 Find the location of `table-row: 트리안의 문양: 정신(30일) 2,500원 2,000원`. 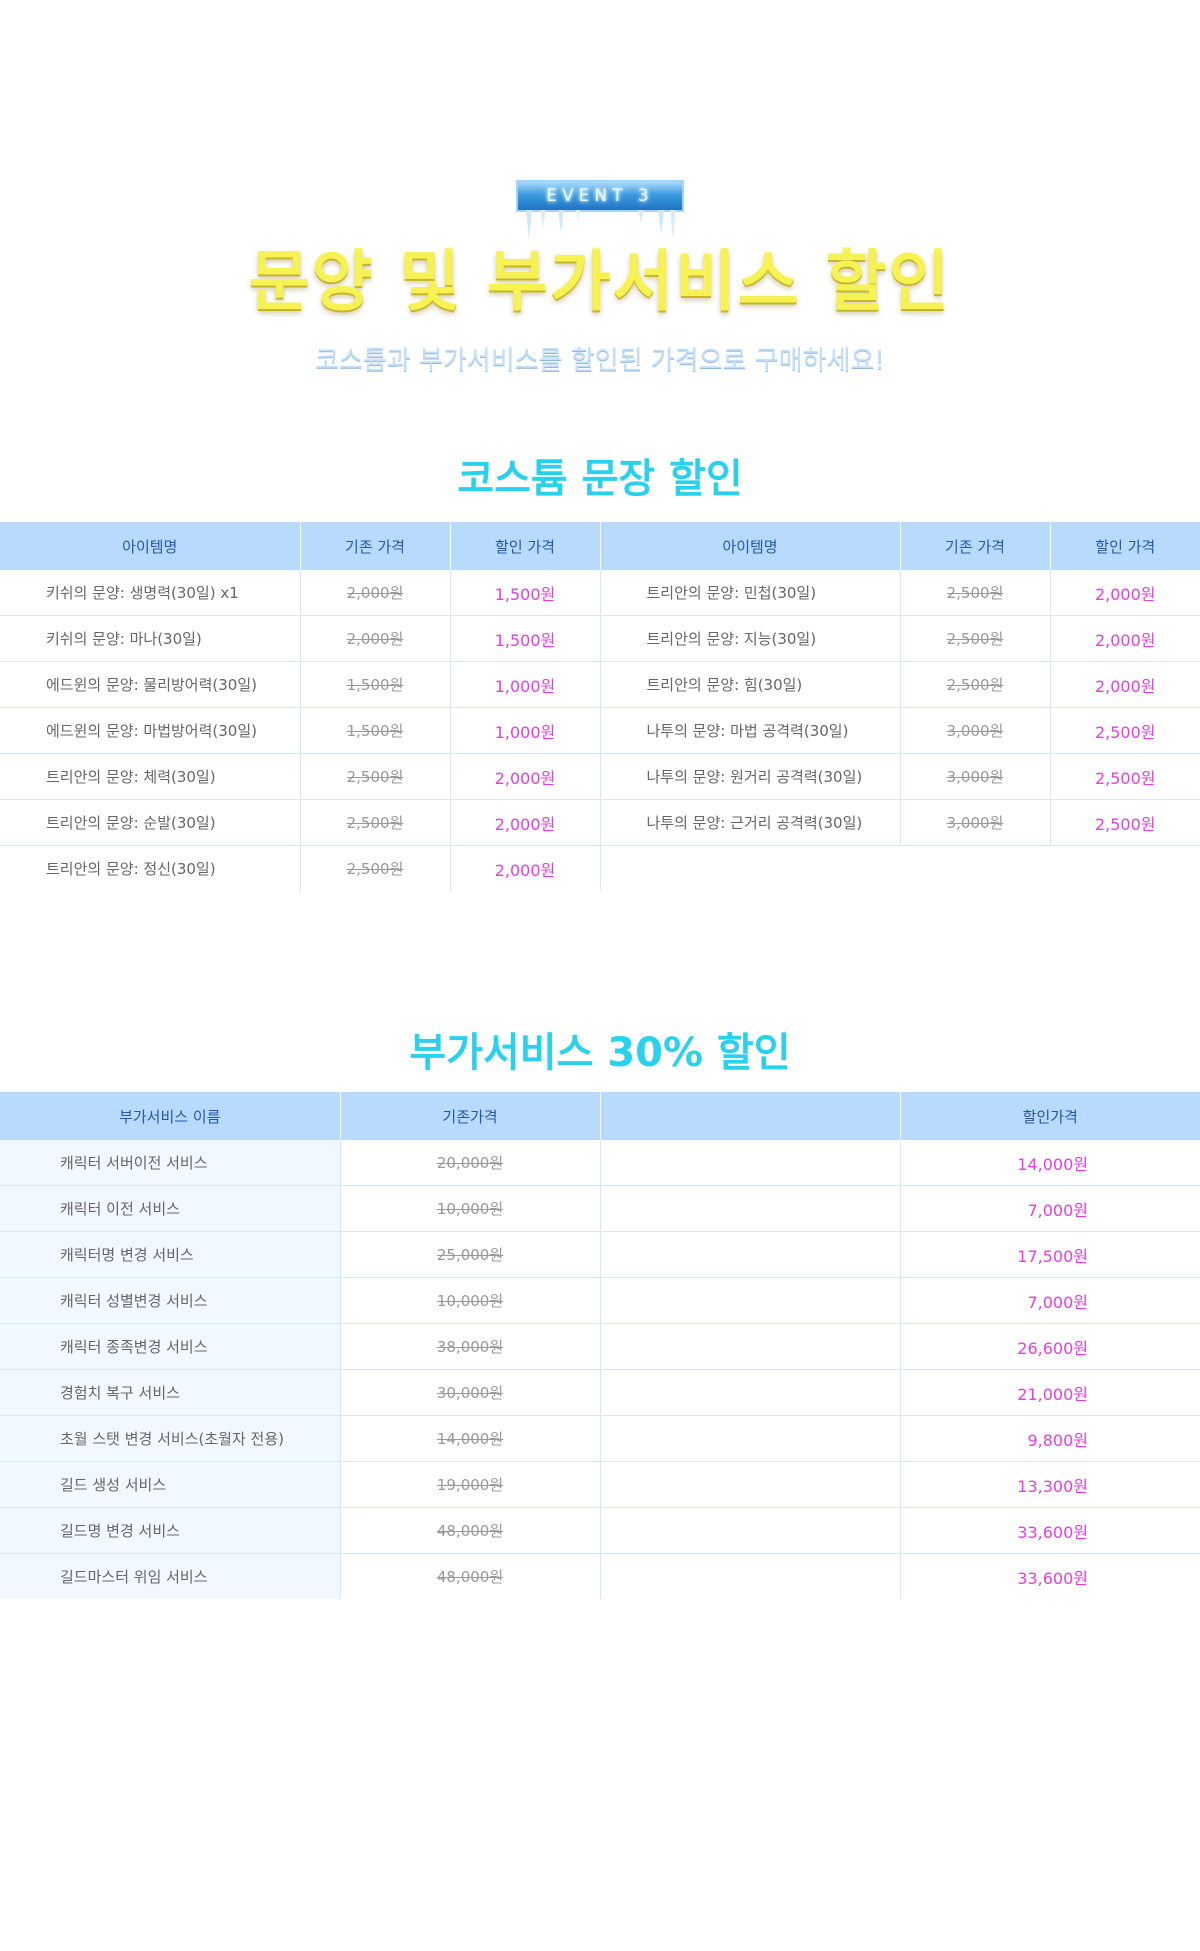

table-row: 트리안의 문양: 정신(30일) 2,500원 2,000원 is located at coordinates (600, 868).